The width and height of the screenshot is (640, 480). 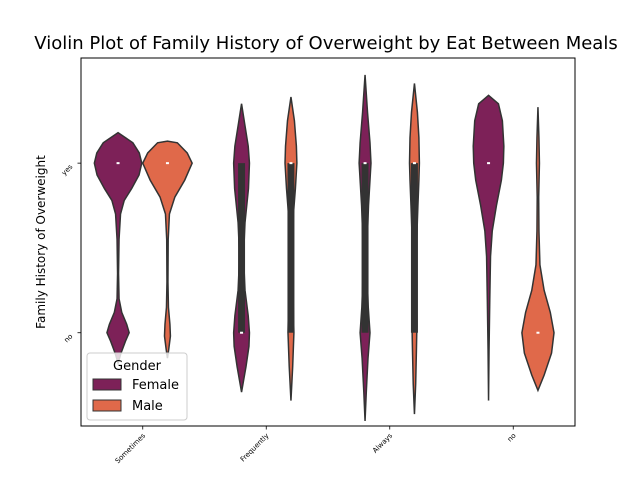 What do you see at coordinates (147, 406) in the screenshot?
I see `legend-label-male: Male` at bounding box center [147, 406].